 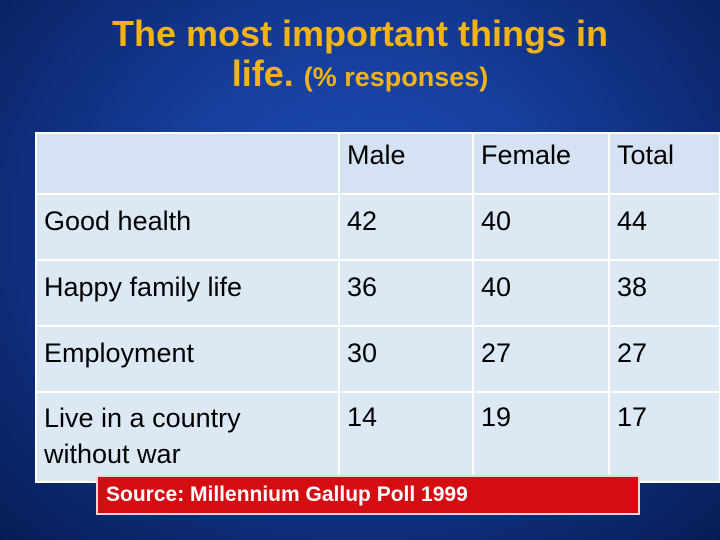 What do you see at coordinates (360, 33) in the screenshot?
I see `title-line-1: The most important things in` at bounding box center [360, 33].